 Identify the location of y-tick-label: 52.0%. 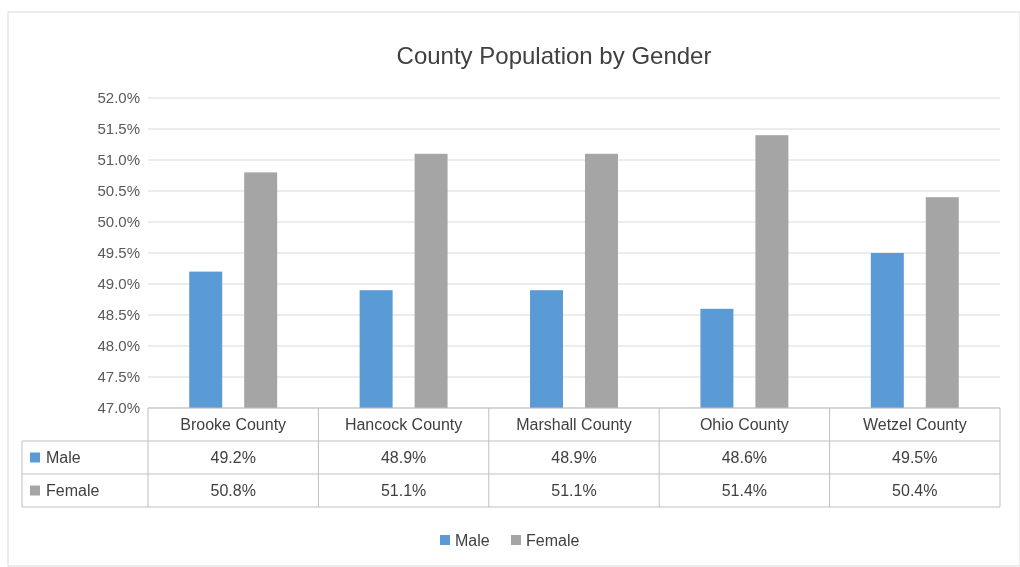
(118, 98).